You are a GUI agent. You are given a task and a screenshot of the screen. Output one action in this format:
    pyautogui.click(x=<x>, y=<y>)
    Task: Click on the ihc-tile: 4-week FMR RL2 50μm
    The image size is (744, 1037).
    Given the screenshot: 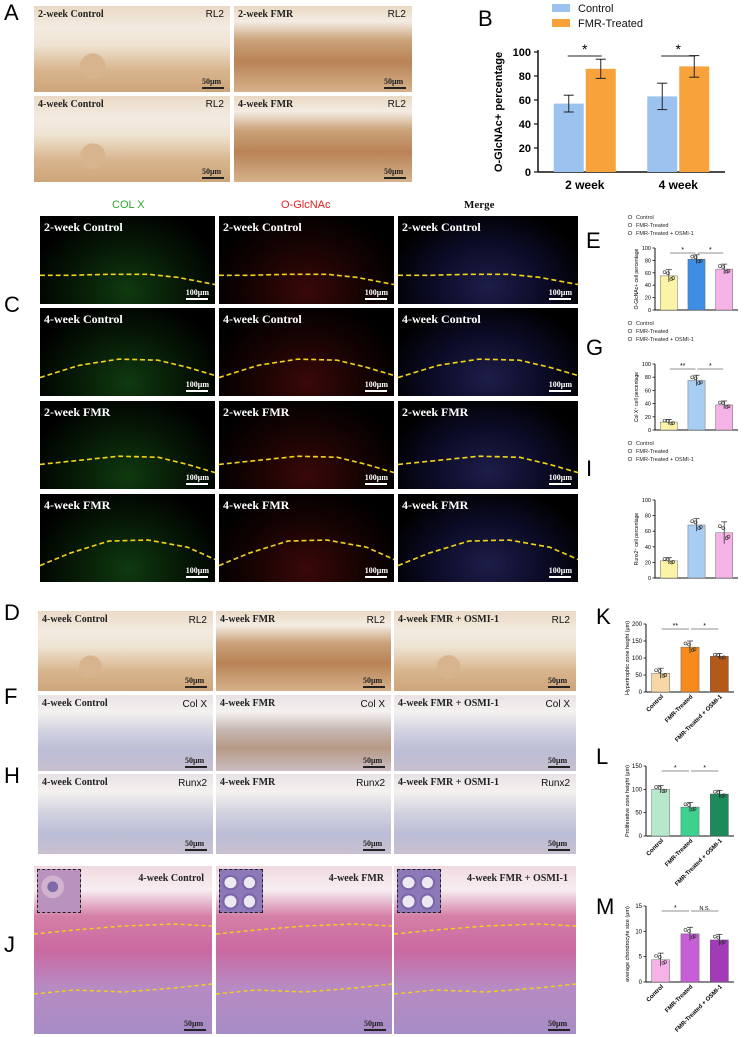 What is the action you would take?
    pyautogui.click(x=303, y=651)
    